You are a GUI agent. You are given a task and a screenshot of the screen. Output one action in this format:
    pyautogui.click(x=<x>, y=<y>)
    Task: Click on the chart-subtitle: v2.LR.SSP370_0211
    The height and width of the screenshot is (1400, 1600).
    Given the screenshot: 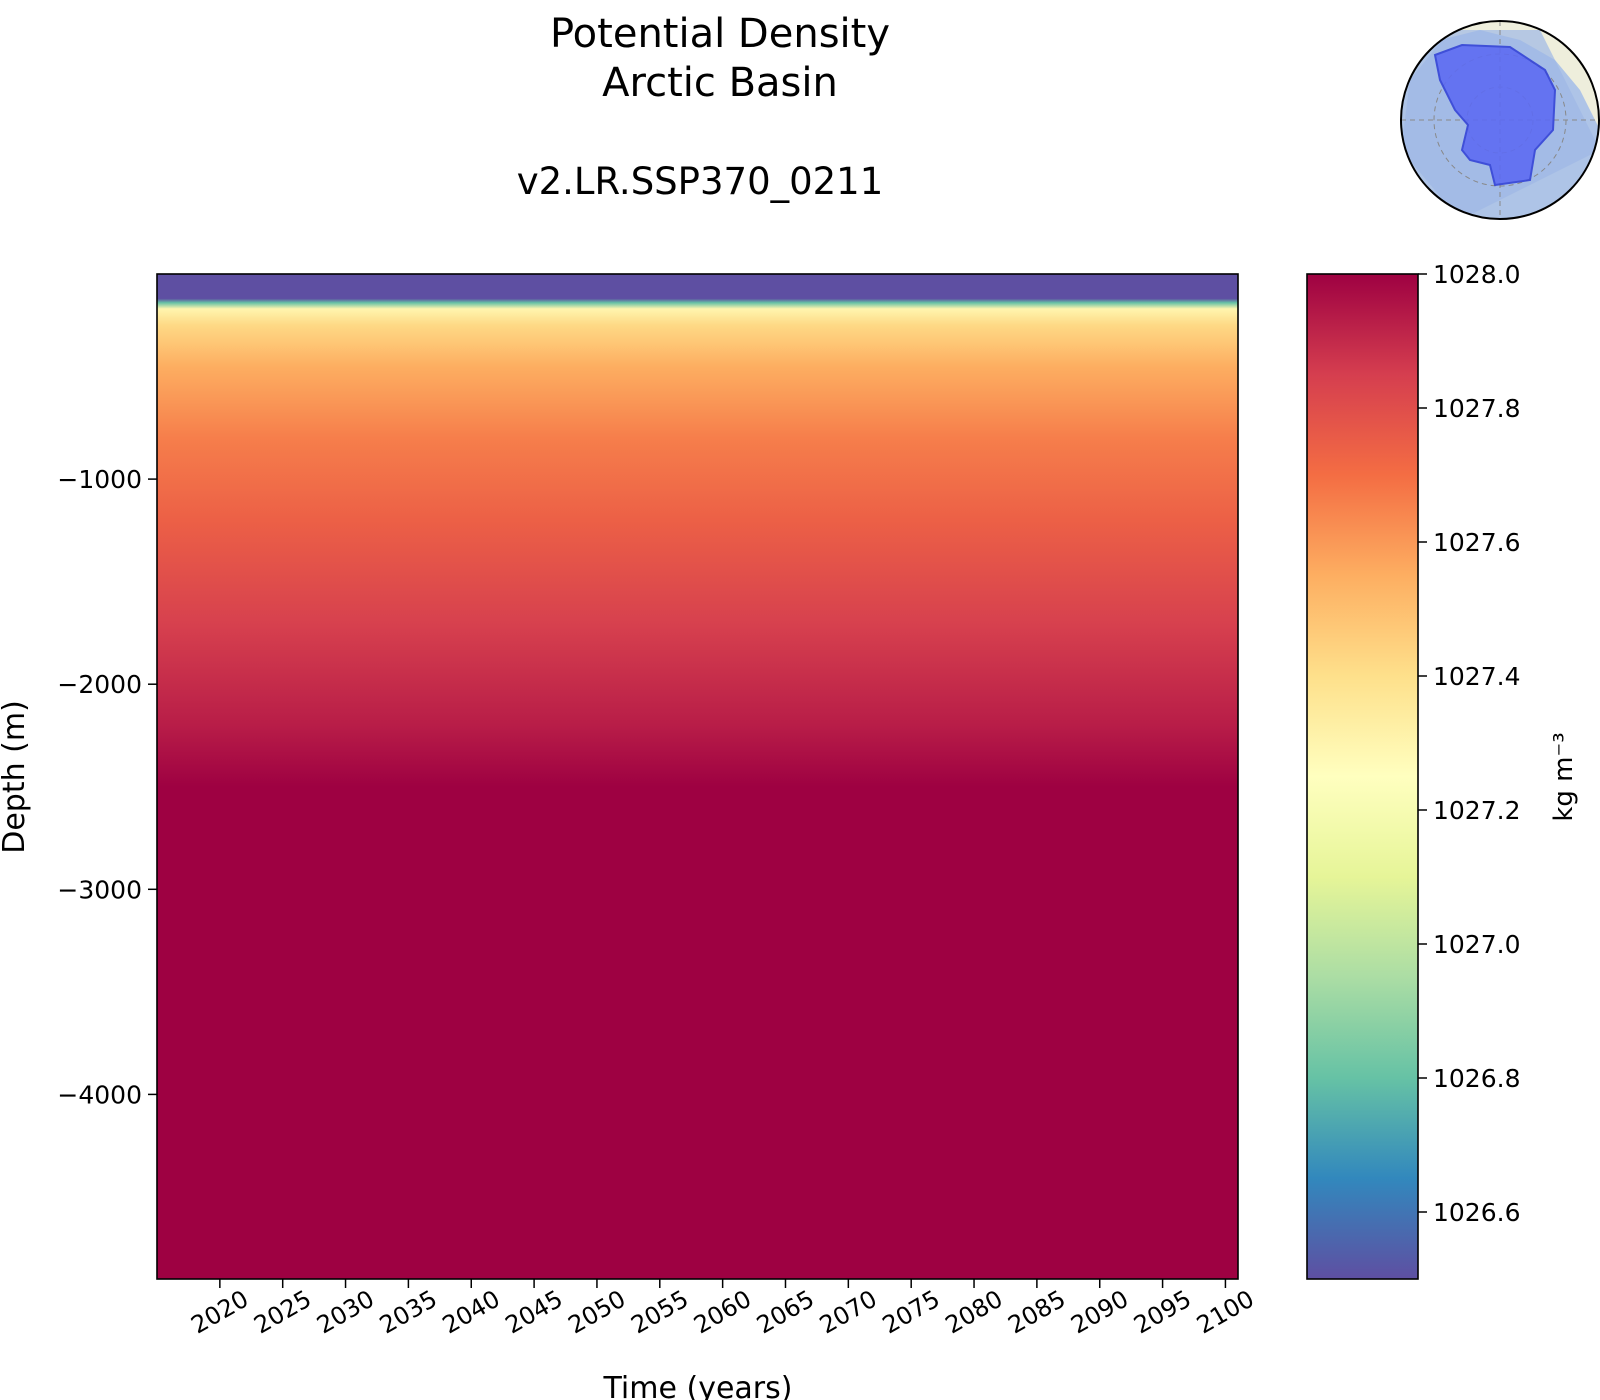 What is the action you would take?
    pyautogui.click(x=700, y=181)
    